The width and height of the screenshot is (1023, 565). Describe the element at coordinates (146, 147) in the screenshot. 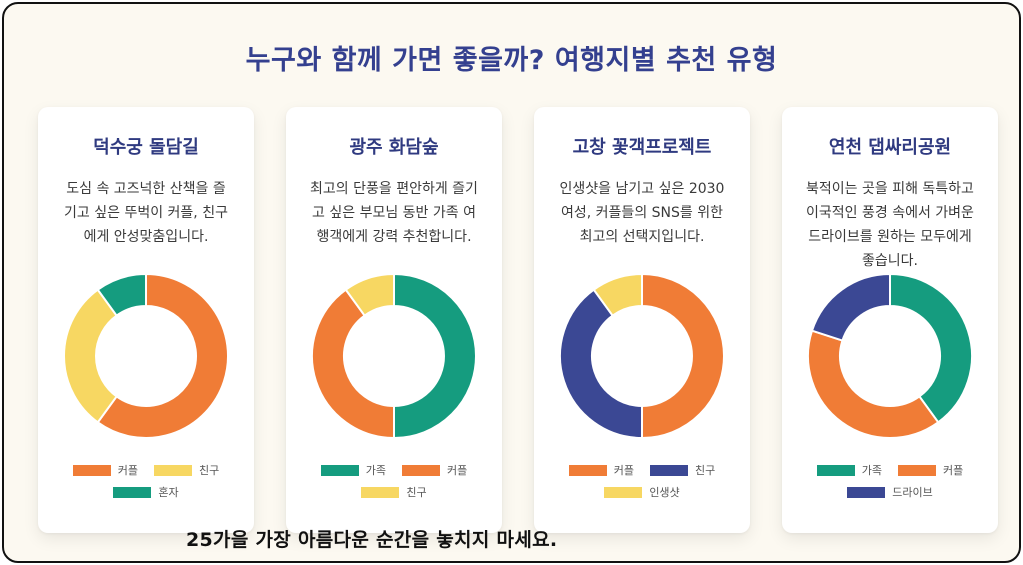

I see `card-title: 덕수궁 돌담길` at that location.